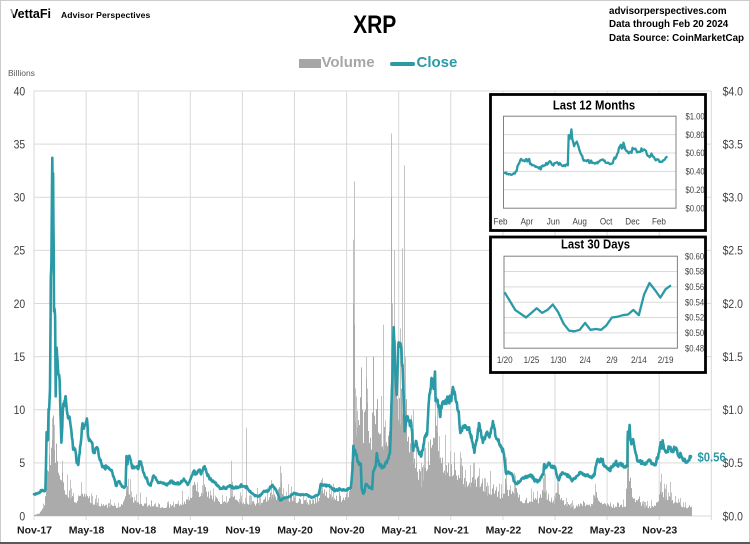 The height and width of the screenshot is (544, 750). What do you see at coordinates (695, 272) in the screenshot?
I see `svg-text: $0.58` at bounding box center [695, 272].